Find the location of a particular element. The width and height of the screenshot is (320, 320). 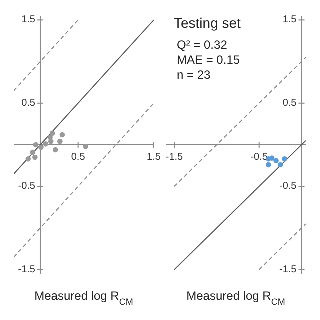

annotation: Testing set is located at coordinates (208, 23).